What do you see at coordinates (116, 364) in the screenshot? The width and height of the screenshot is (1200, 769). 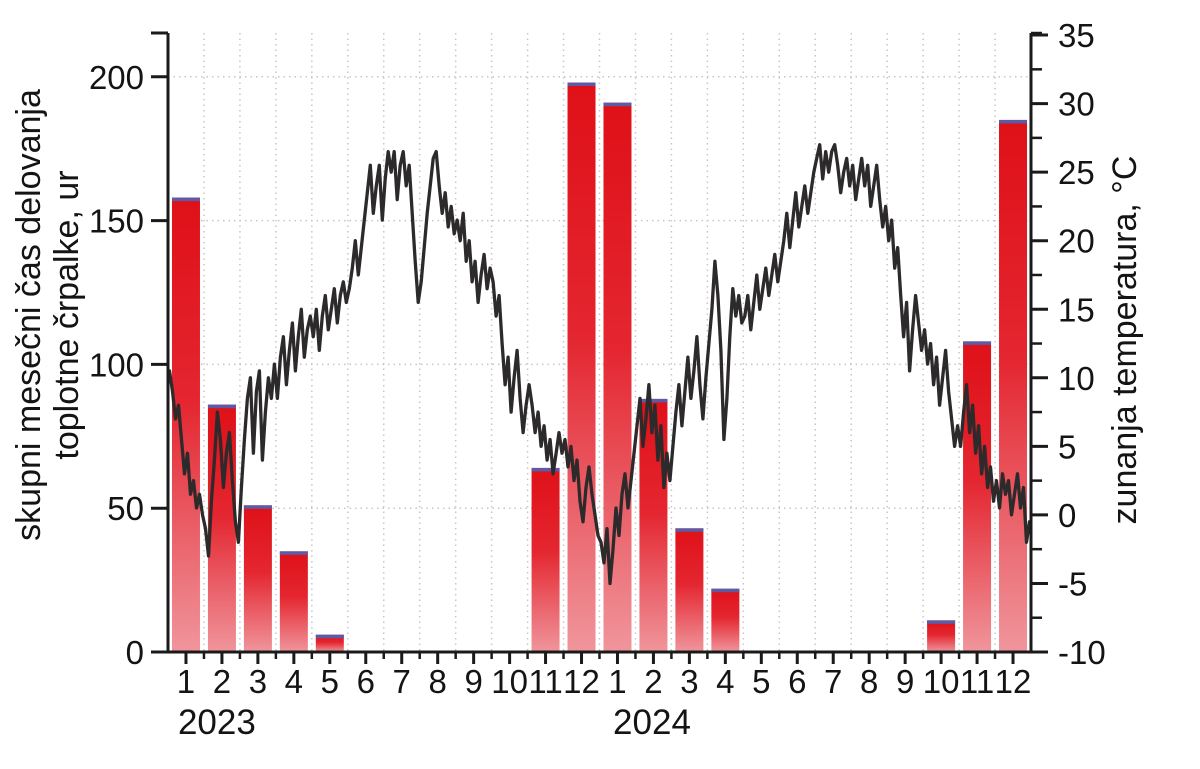 I see `left-tick-label-100: 100` at bounding box center [116, 364].